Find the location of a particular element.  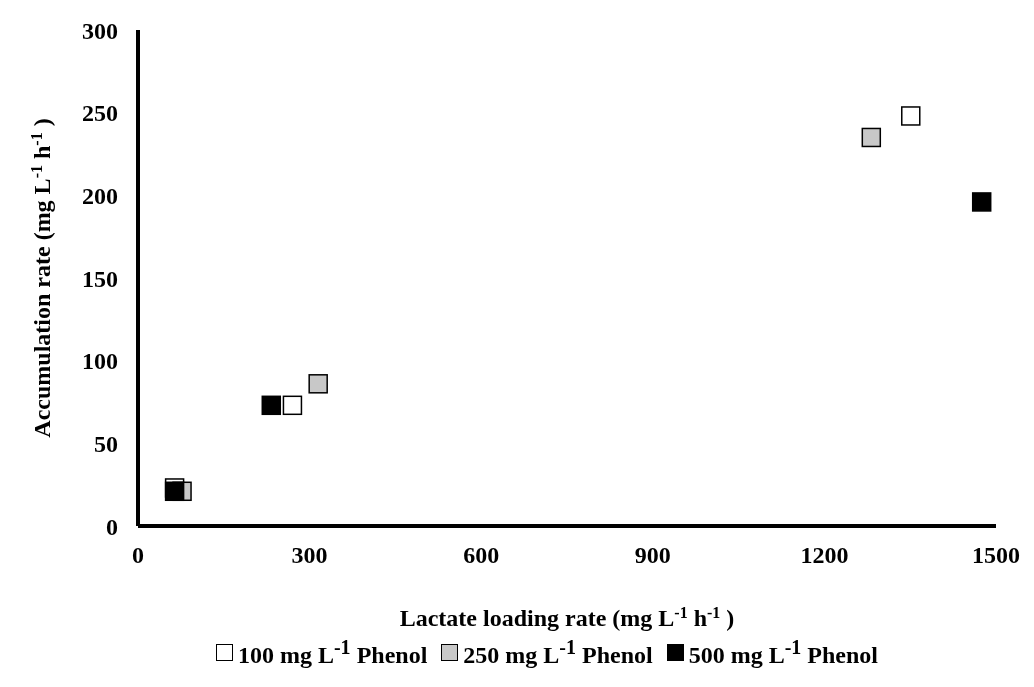

y-tick-label: 0 is located at coordinates (112, 526).